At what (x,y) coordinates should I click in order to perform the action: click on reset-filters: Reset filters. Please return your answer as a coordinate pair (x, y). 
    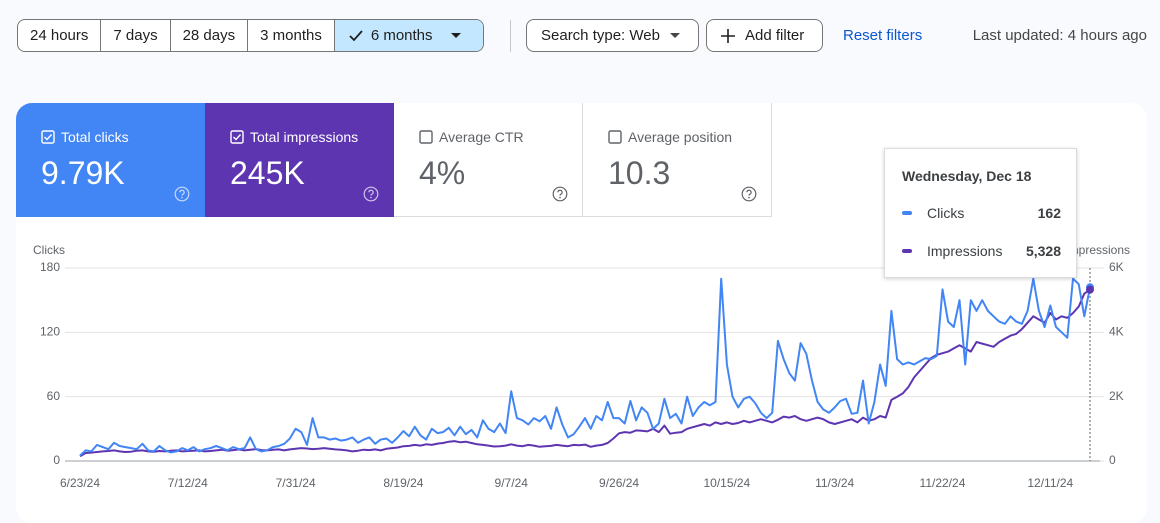
    Looking at the image, I should click on (883, 35).